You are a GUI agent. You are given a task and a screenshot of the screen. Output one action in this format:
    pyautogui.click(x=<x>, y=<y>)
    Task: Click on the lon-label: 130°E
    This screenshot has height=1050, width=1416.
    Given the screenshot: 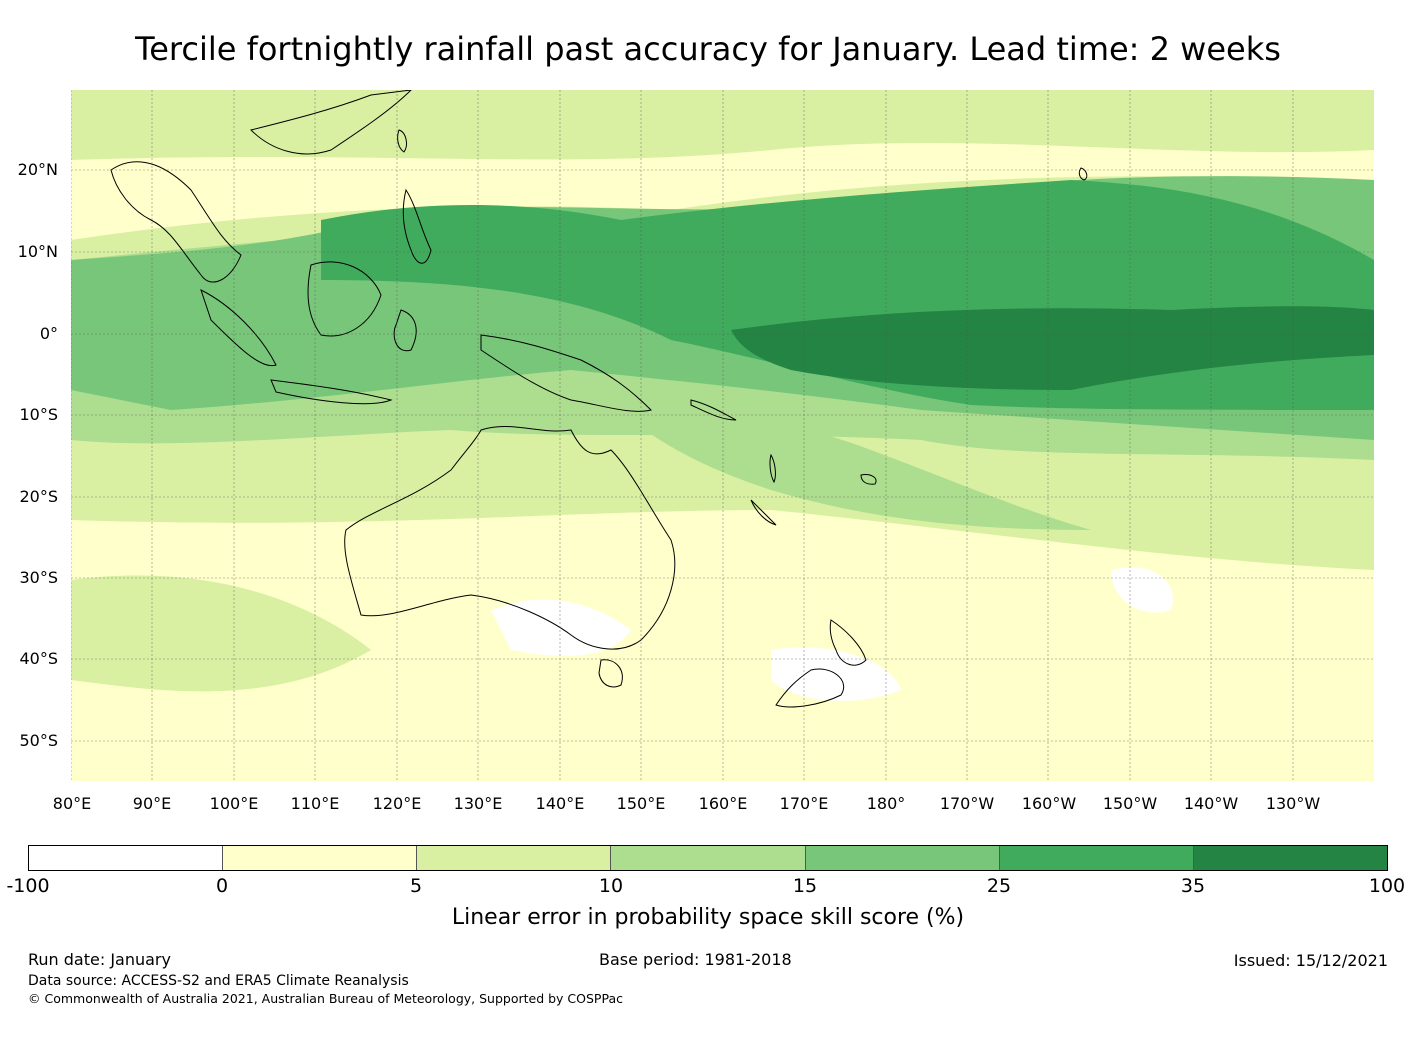 What is the action you would take?
    pyautogui.click(x=478, y=803)
    